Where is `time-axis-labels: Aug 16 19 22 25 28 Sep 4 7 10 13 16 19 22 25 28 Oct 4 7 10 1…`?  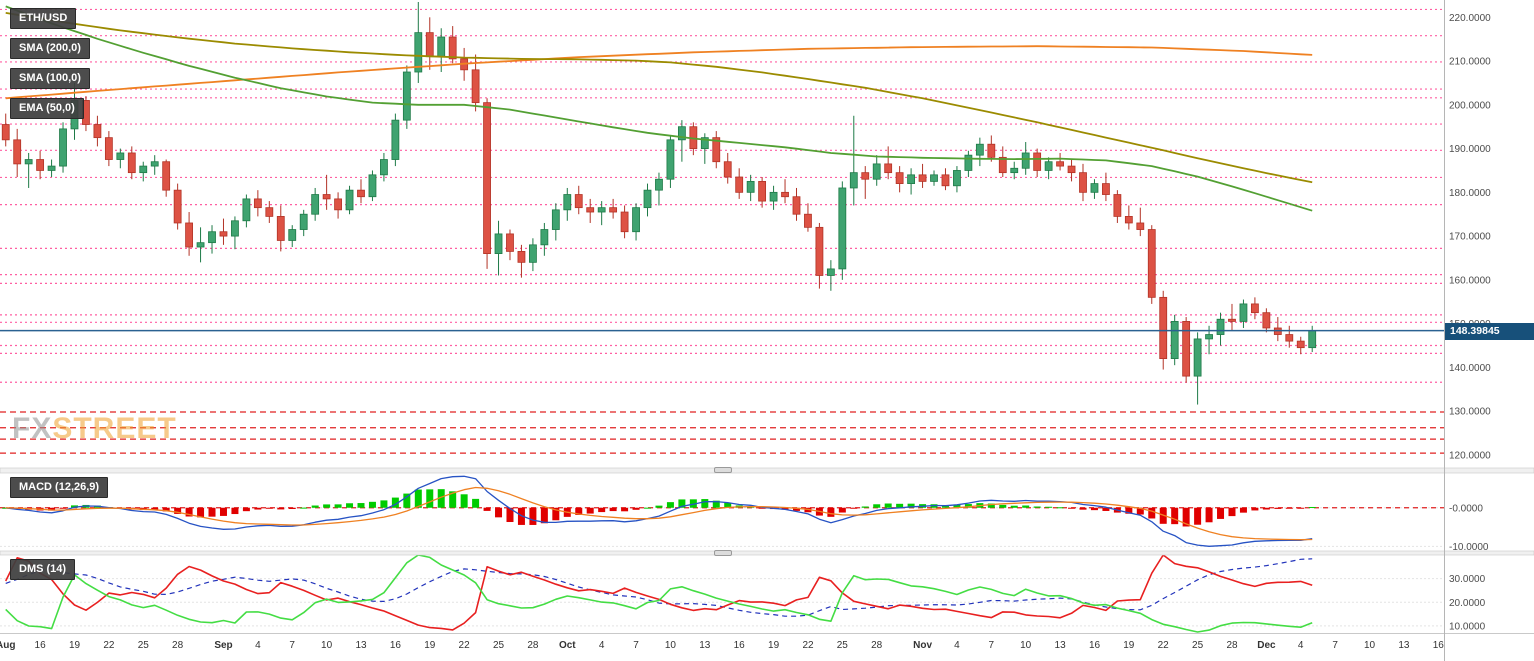
time-axis-labels: Aug 16 19 22 25 28 Sep 4 7 10 13 16 19 22 25 28 Oct 4 7 10 1… is located at coordinates (722, 645).